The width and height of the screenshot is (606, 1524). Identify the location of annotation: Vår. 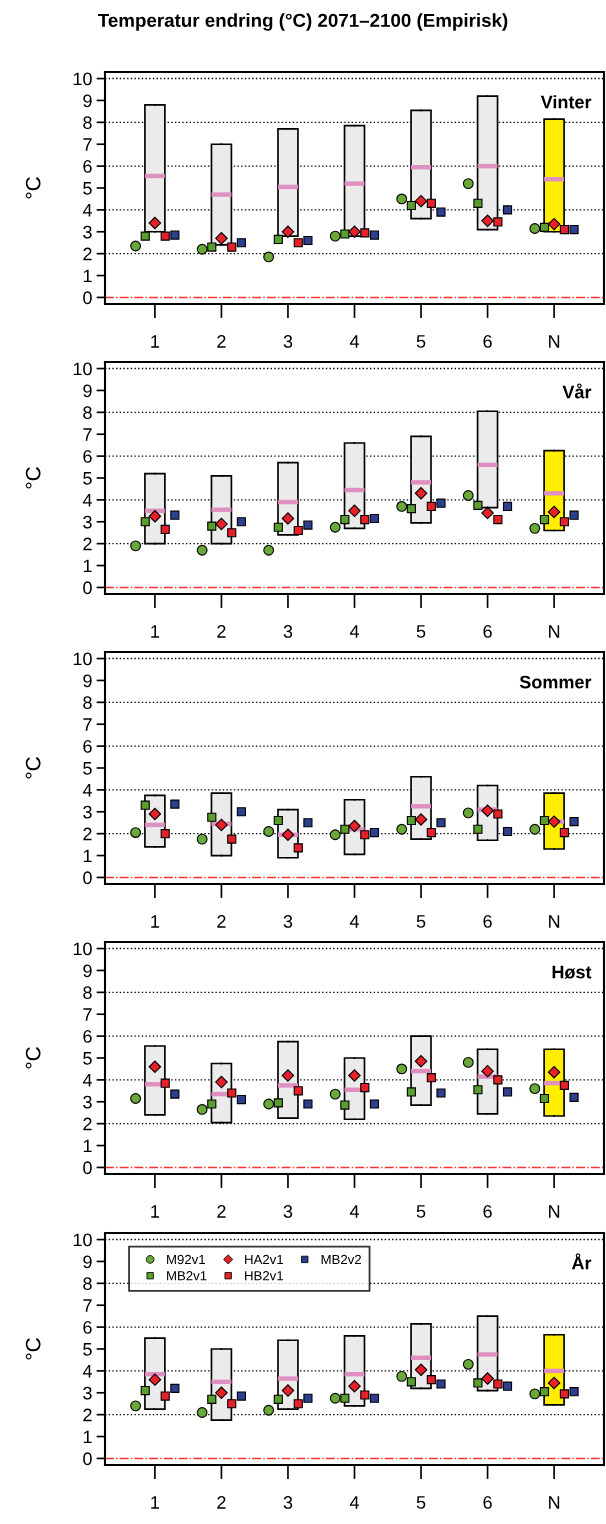
(577, 391).